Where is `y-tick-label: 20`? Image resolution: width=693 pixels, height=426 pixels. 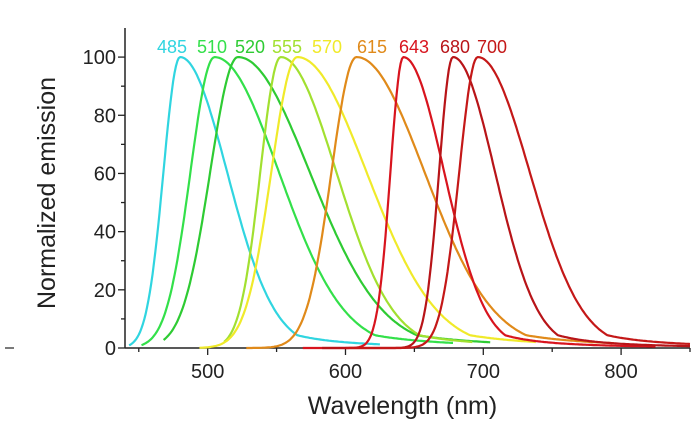 y-tick-label: 20 is located at coordinates (105, 291).